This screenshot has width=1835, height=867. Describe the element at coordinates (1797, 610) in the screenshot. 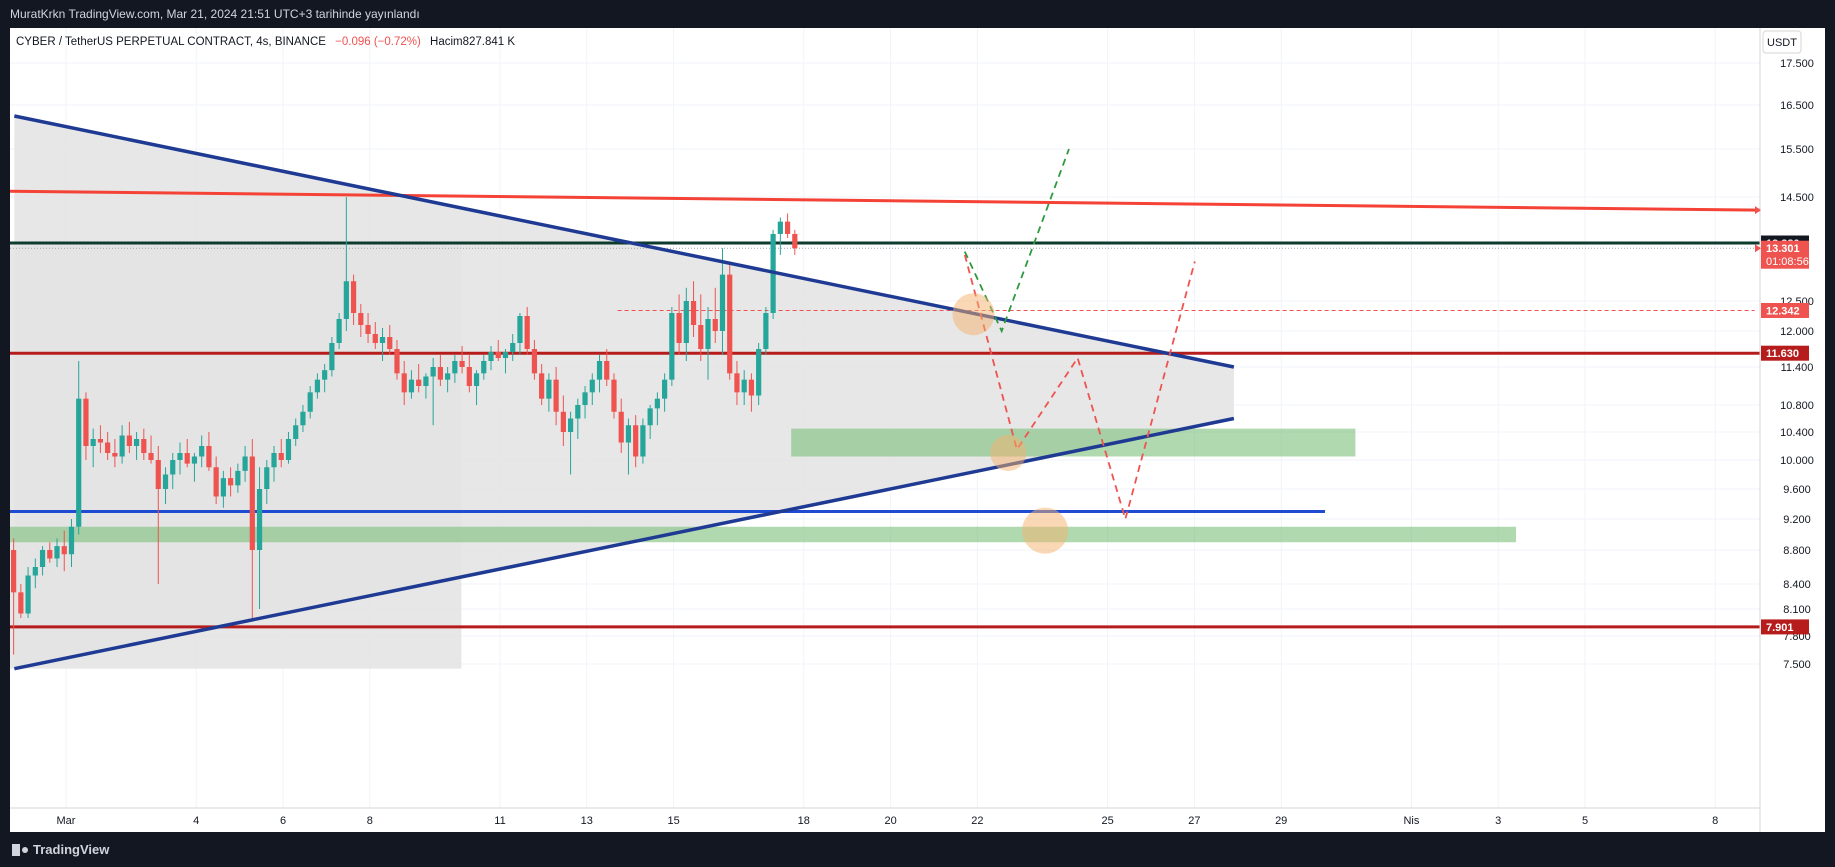

I see `price-tick-label: 8.100` at that location.